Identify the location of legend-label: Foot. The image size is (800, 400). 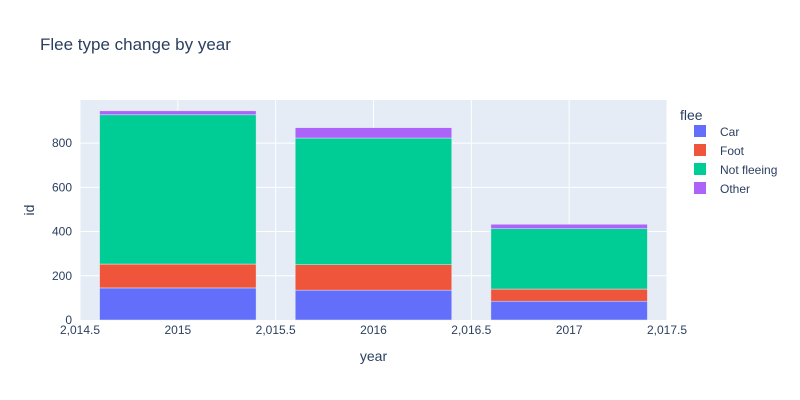
(732, 151).